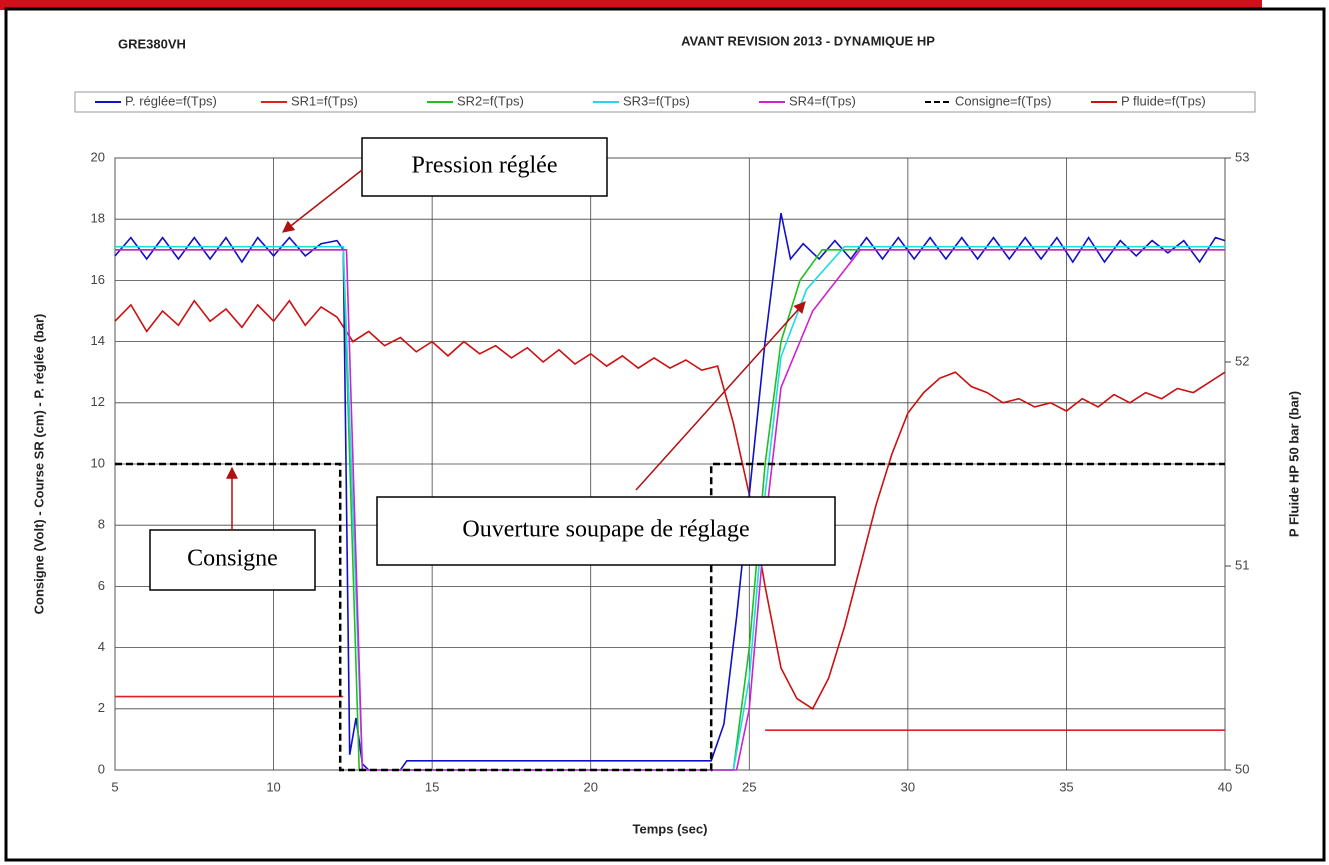  Describe the element at coordinates (1242, 564) in the screenshot. I see `y2-tick-label: 51` at that location.